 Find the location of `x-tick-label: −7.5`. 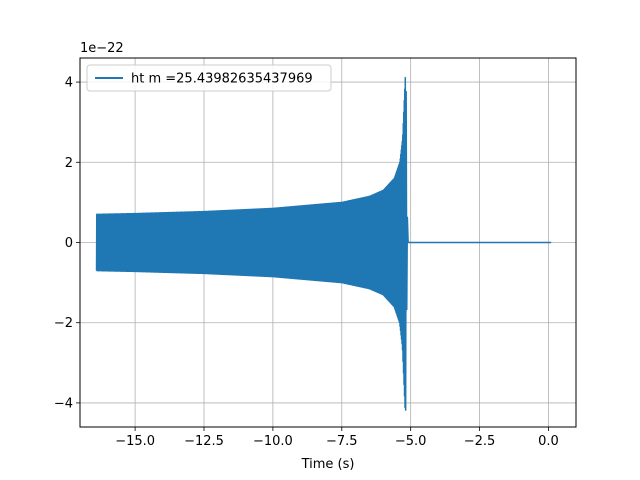

x-tick-label: −7.5 is located at coordinates (342, 441).